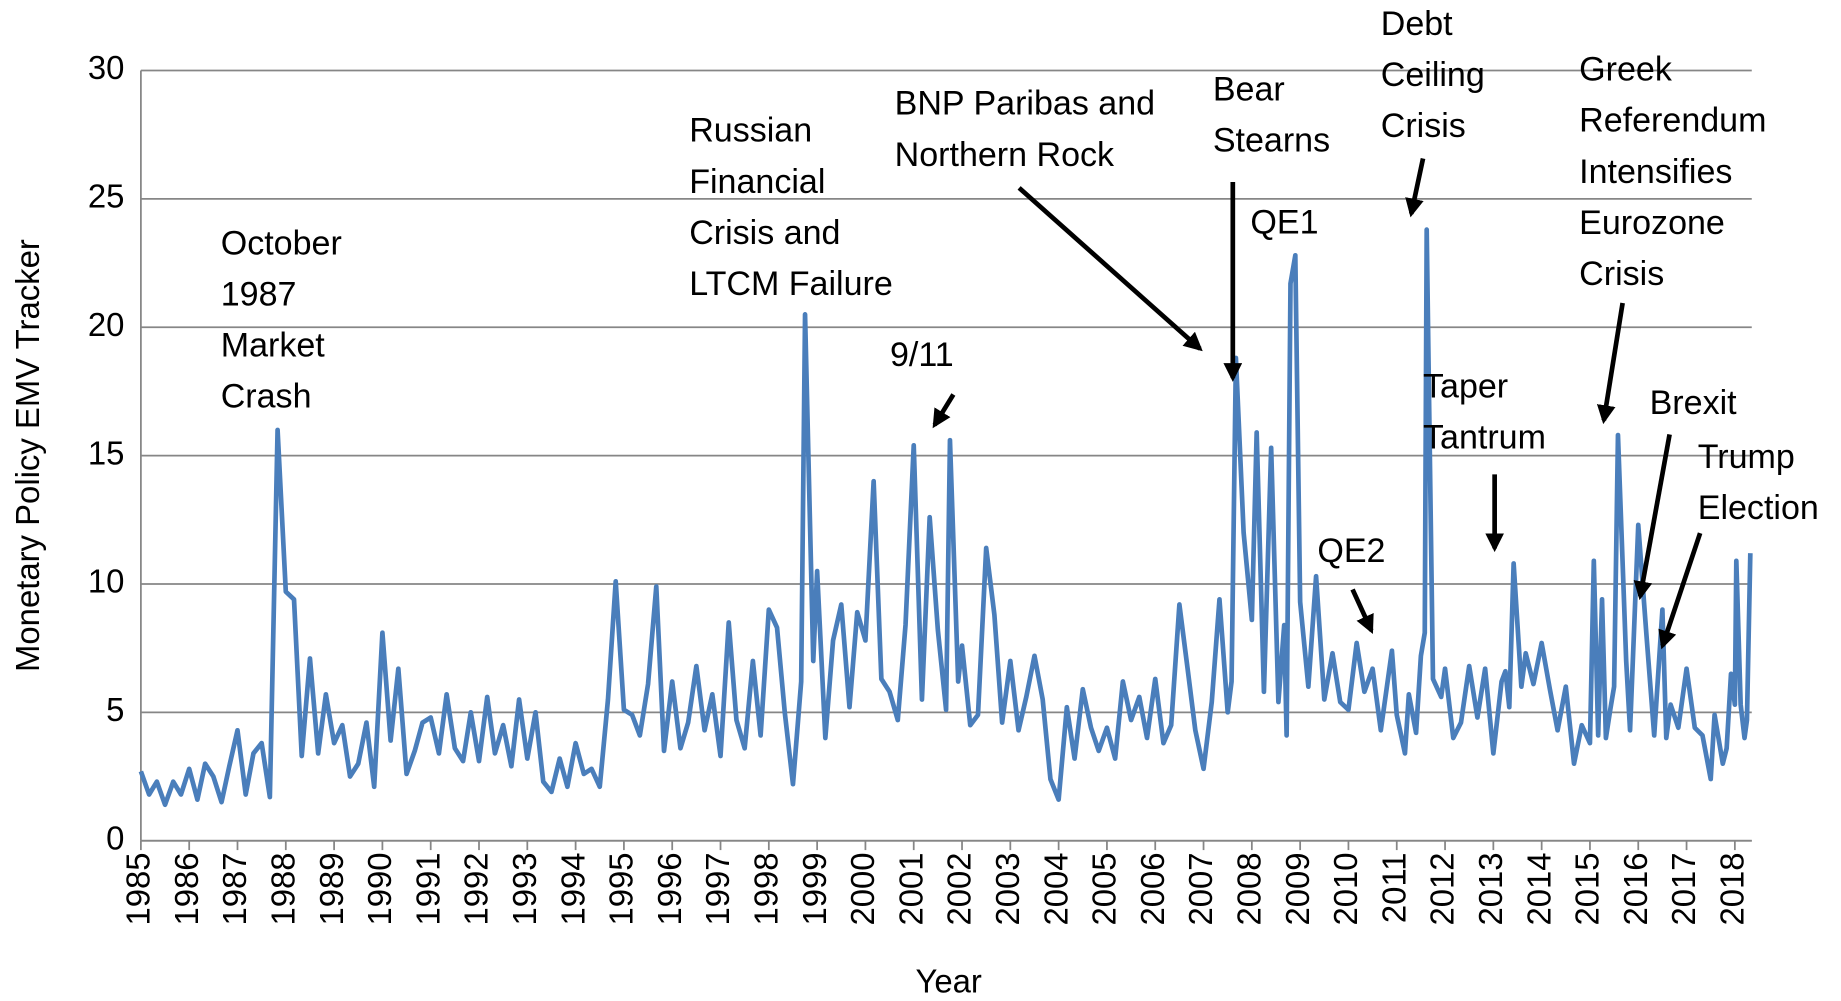 This screenshot has height=1001, width=1841. What do you see at coordinates (717, 888) in the screenshot?
I see `x-tick-label: 1997` at bounding box center [717, 888].